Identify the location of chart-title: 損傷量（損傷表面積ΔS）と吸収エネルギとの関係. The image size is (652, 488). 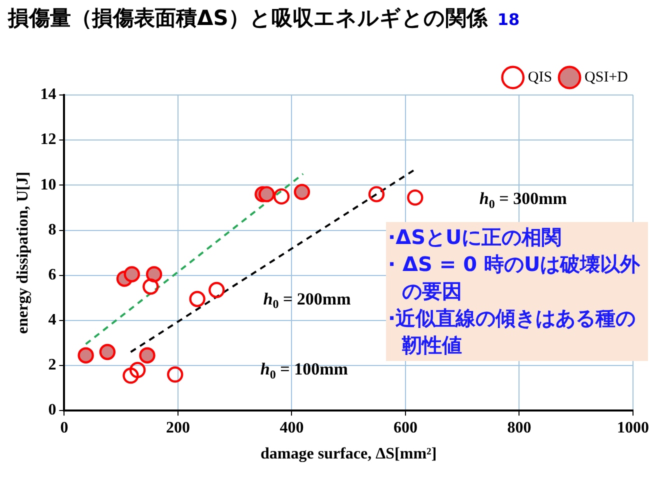
(248, 18).